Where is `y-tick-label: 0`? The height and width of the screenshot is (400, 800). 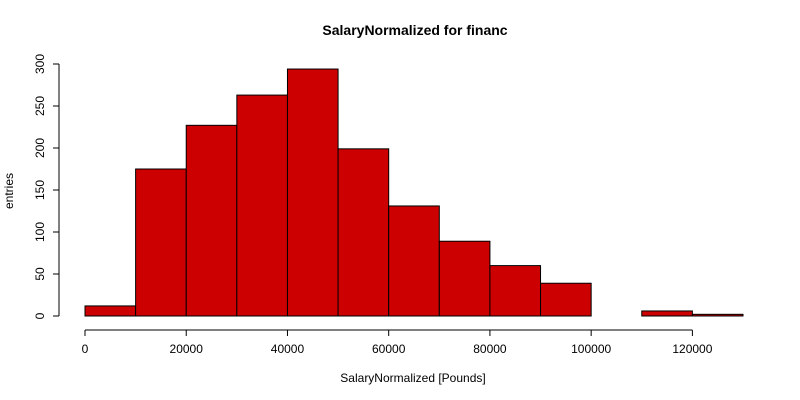 y-tick-label: 0 is located at coordinates (40, 315).